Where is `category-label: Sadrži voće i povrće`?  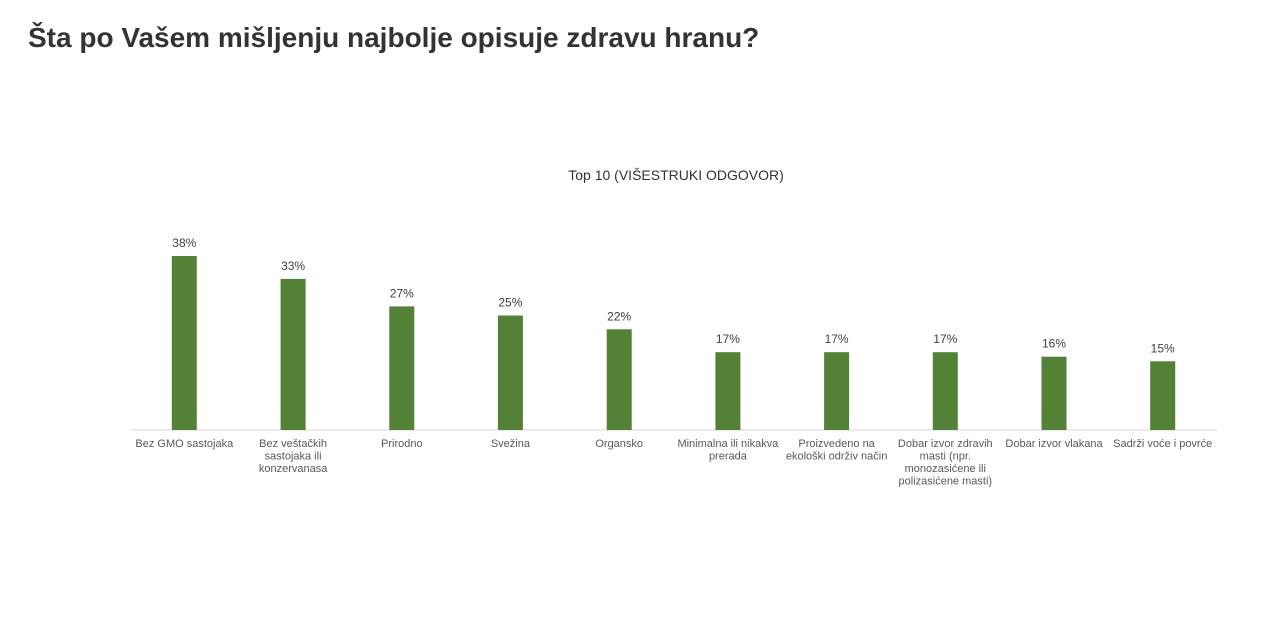
category-label: Sadrži voće i povrće is located at coordinates (1162, 444).